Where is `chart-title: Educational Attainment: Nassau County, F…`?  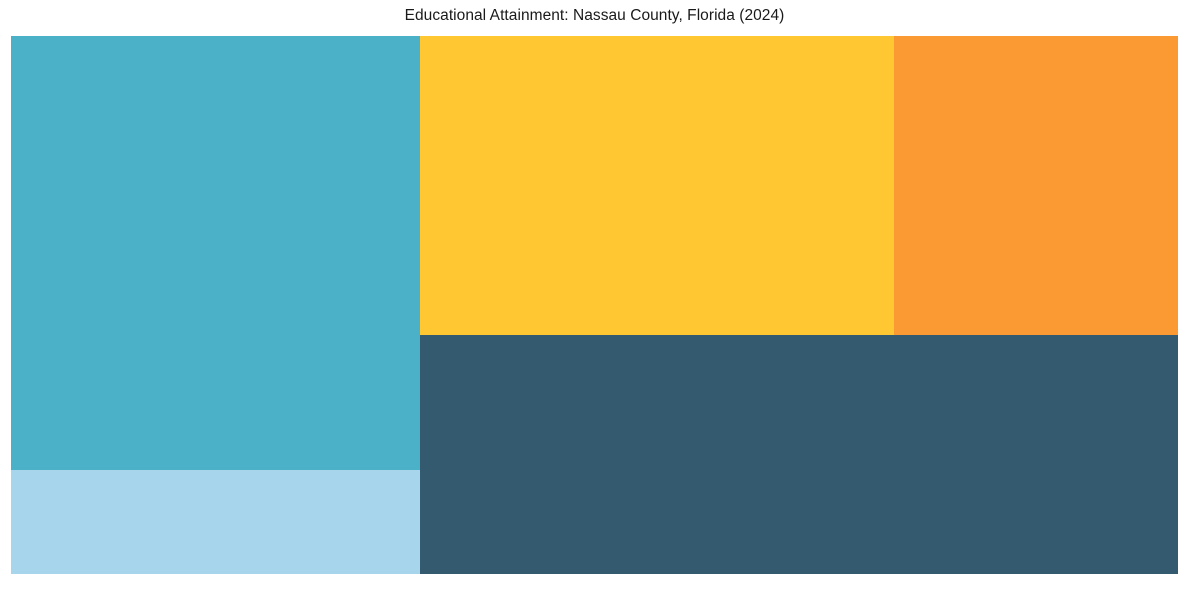
chart-title: Educational Attainment: Nassau County, F… is located at coordinates (594, 15).